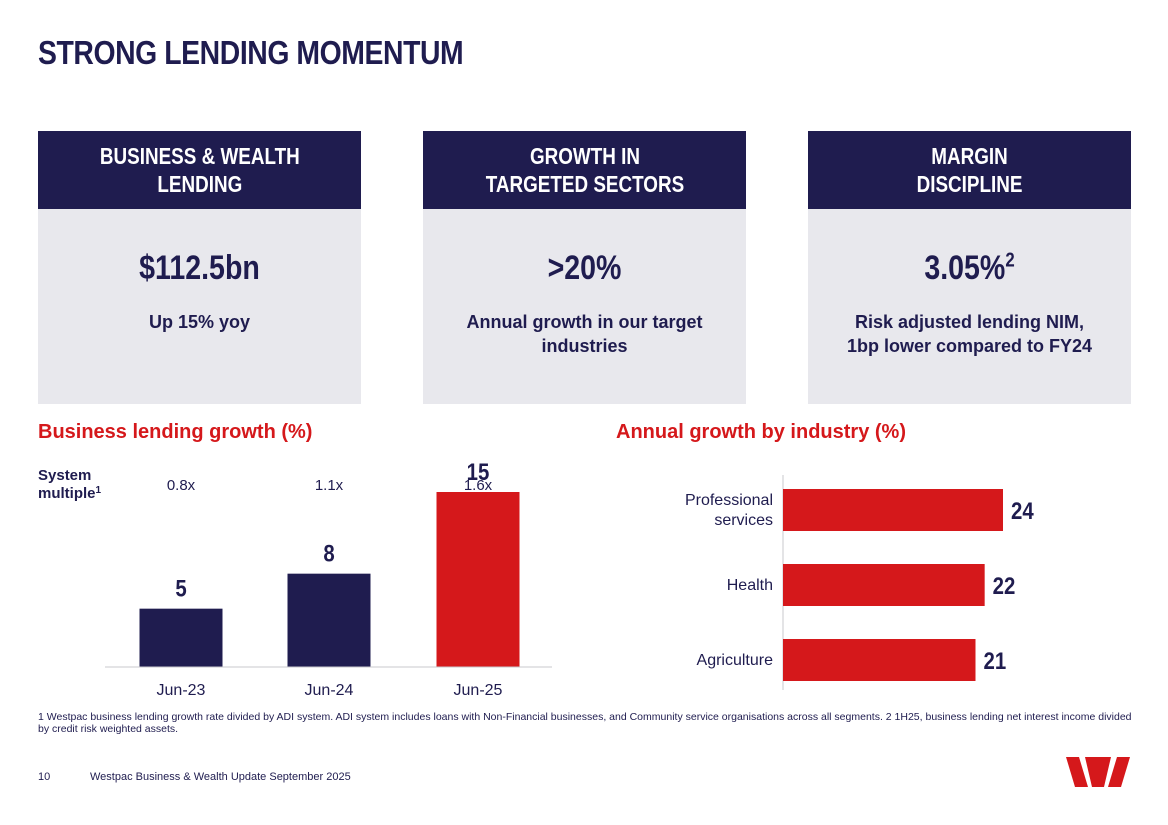  I want to click on y-tick-label-line: Agriculture, so click(735, 660).